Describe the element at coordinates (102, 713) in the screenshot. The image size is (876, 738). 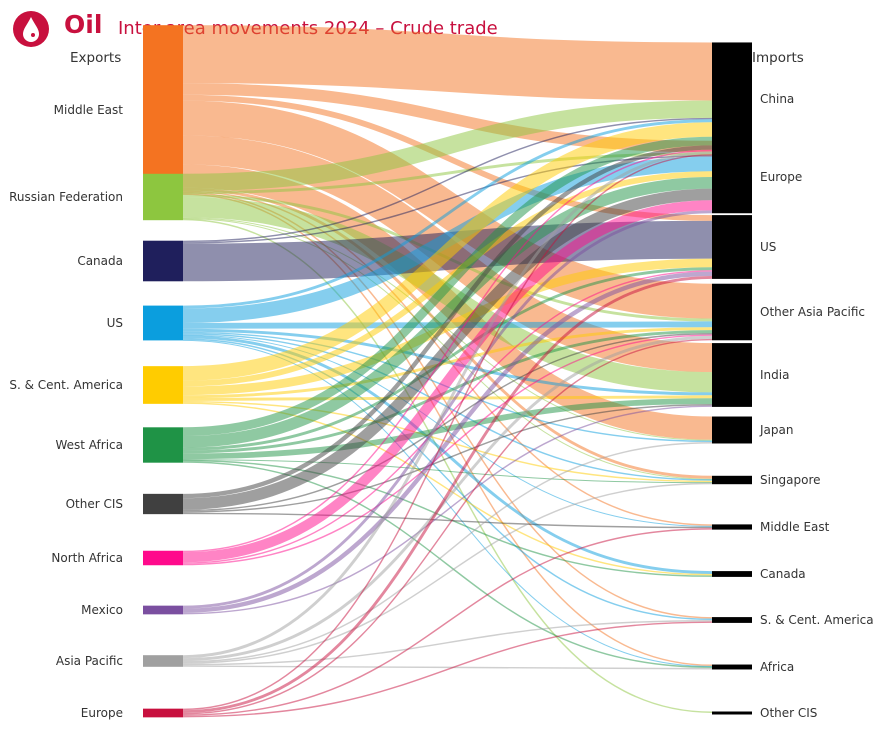
I see `exporter-label: Europe` at that location.